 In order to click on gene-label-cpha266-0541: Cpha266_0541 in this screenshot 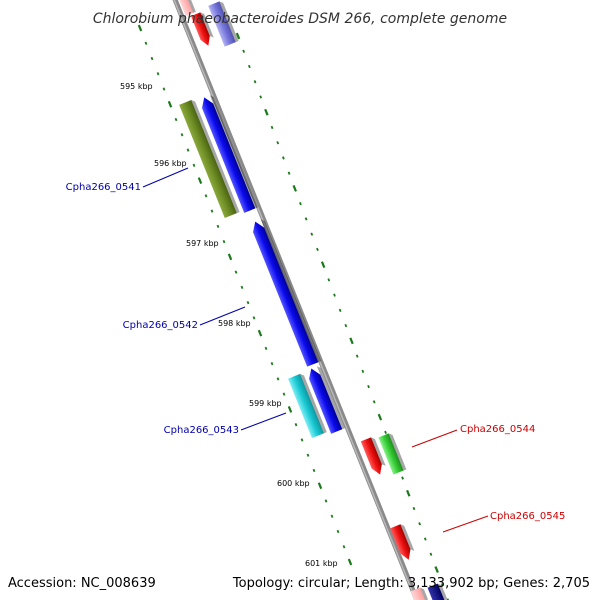, I will do `click(103, 187)`.